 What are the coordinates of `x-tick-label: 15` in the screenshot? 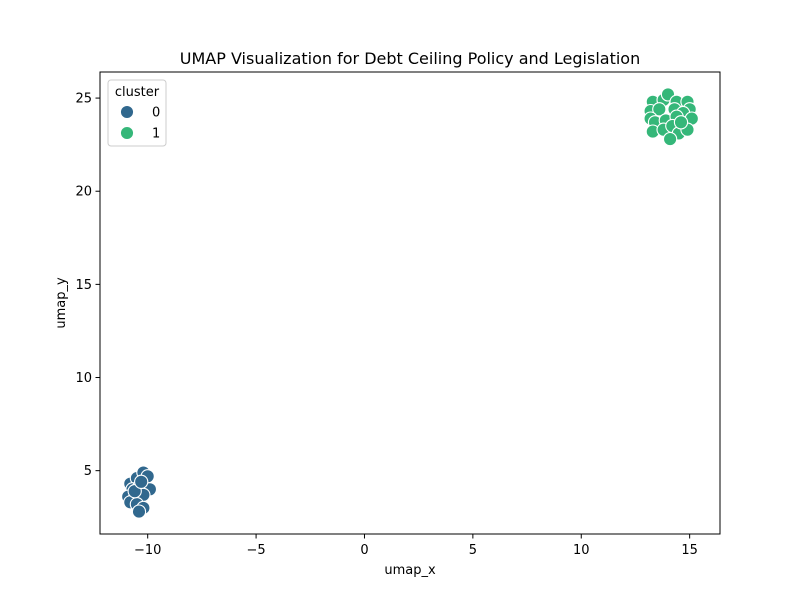 It's located at (689, 550).